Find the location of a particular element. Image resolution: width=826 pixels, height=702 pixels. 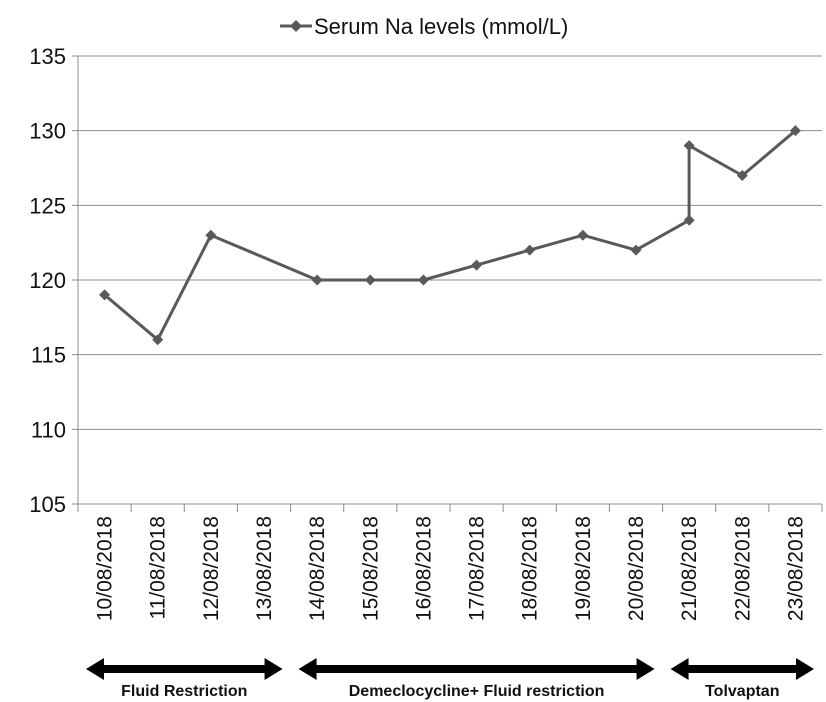

y-tick-label: 120 is located at coordinates (47, 280).